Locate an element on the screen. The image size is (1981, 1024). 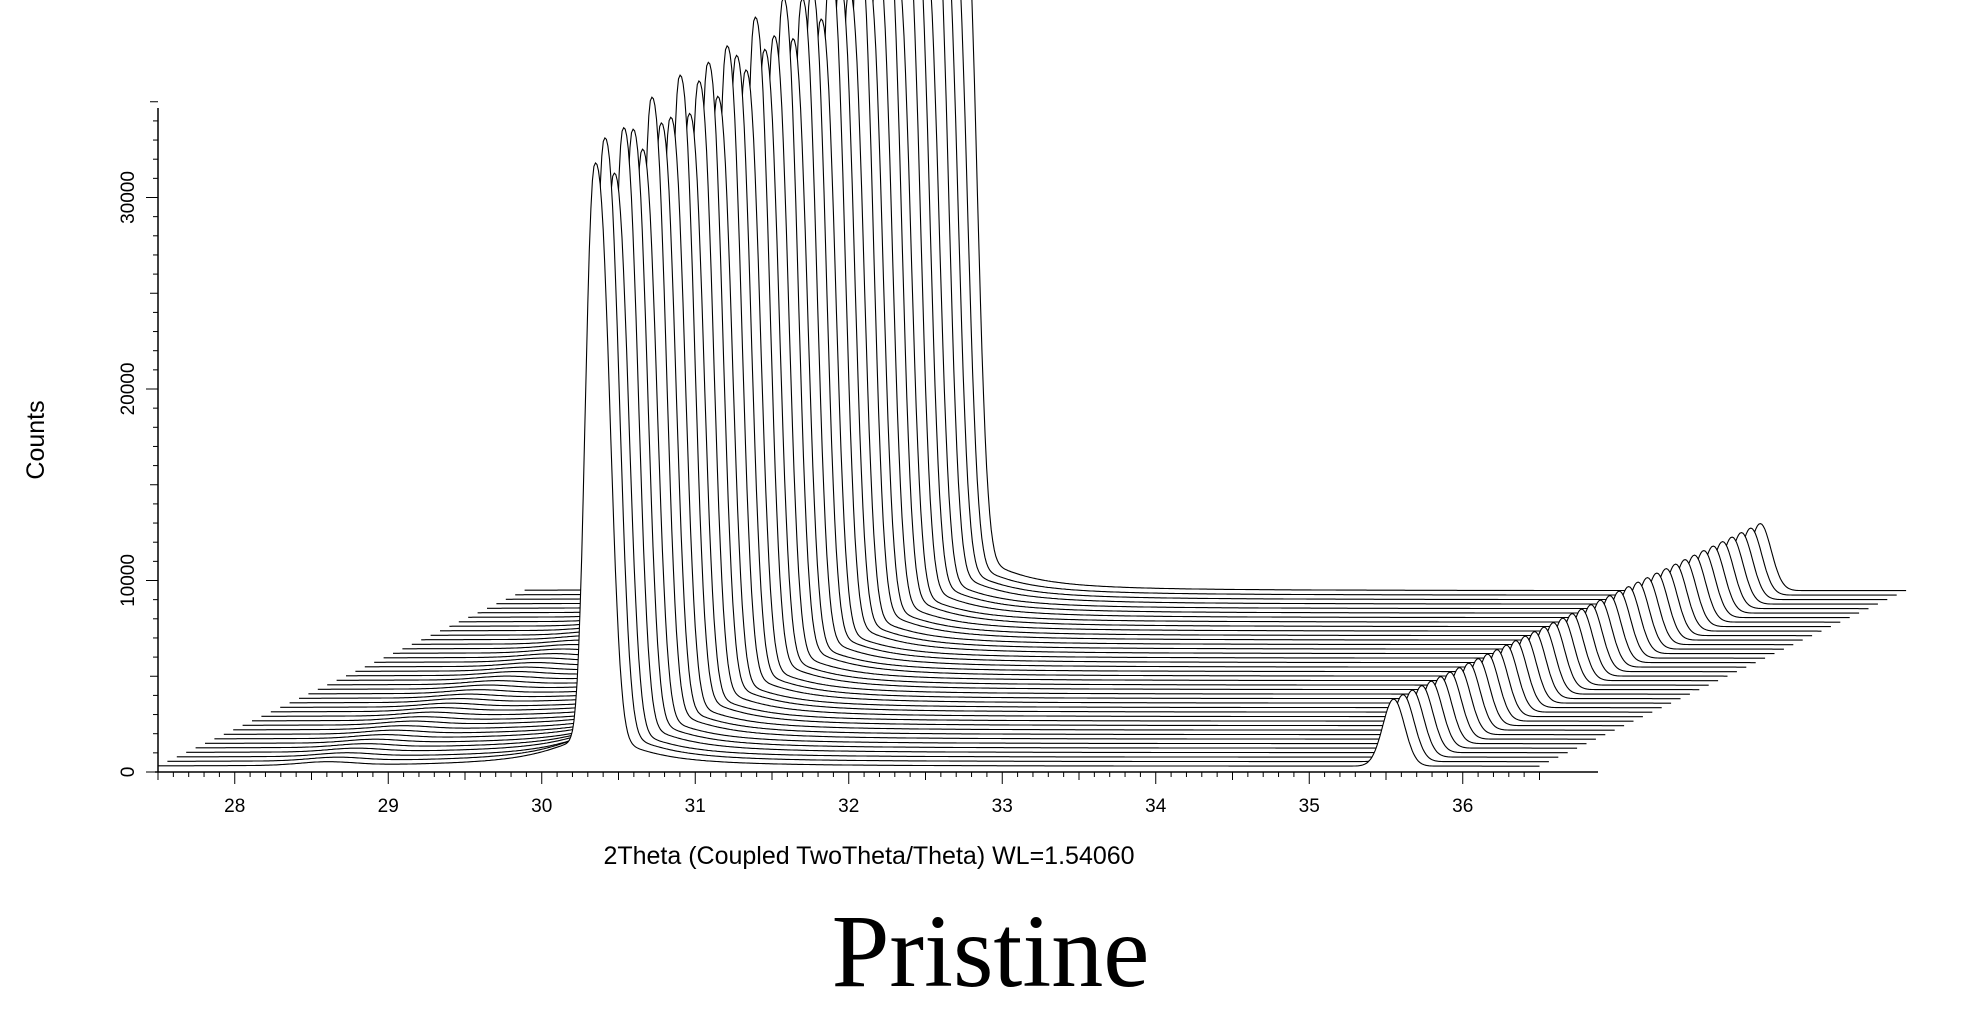
y-axis-title: Counts is located at coordinates (36, 439).